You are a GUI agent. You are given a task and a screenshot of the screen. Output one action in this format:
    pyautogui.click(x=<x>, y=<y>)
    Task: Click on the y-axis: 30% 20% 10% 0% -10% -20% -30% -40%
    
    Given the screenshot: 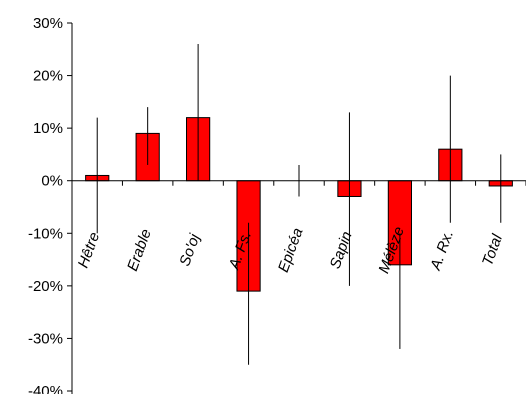 What is the action you would take?
    pyautogui.click(x=50, y=204)
    